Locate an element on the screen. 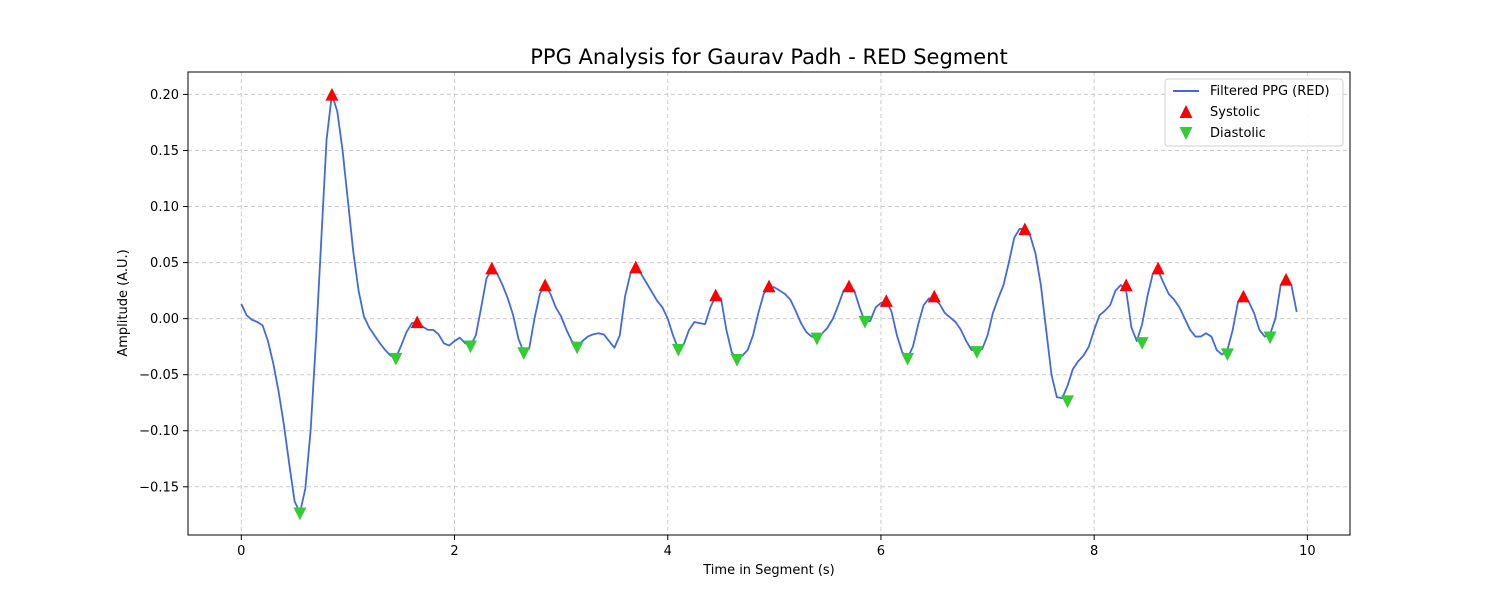 This screenshot has width=1500, height=600. x-tick-label: 6 is located at coordinates (881, 551).